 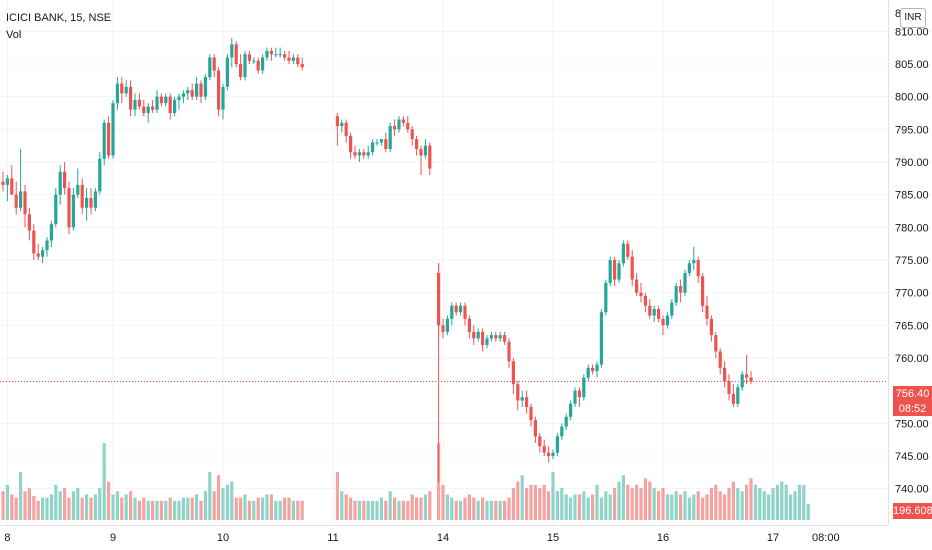 What do you see at coordinates (912, 457) in the screenshot?
I see `y-tick-label: 745.00` at bounding box center [912, 457].